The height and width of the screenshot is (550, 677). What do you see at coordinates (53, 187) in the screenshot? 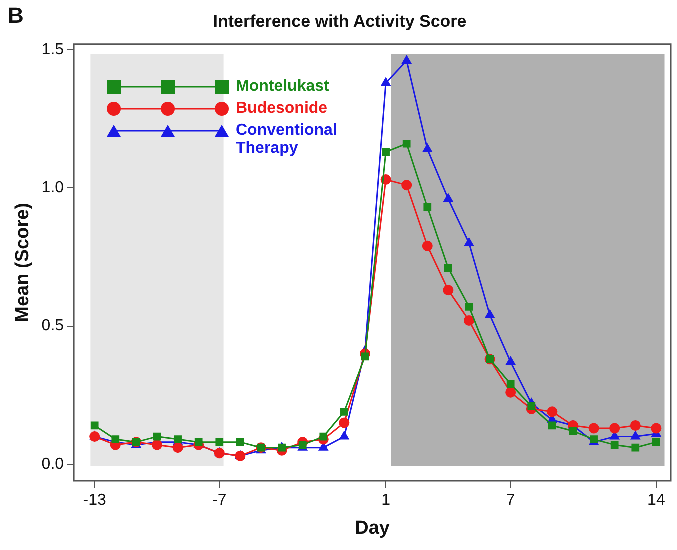
I see `y-tick-label: 1.0` at bounding box center [53, 187].